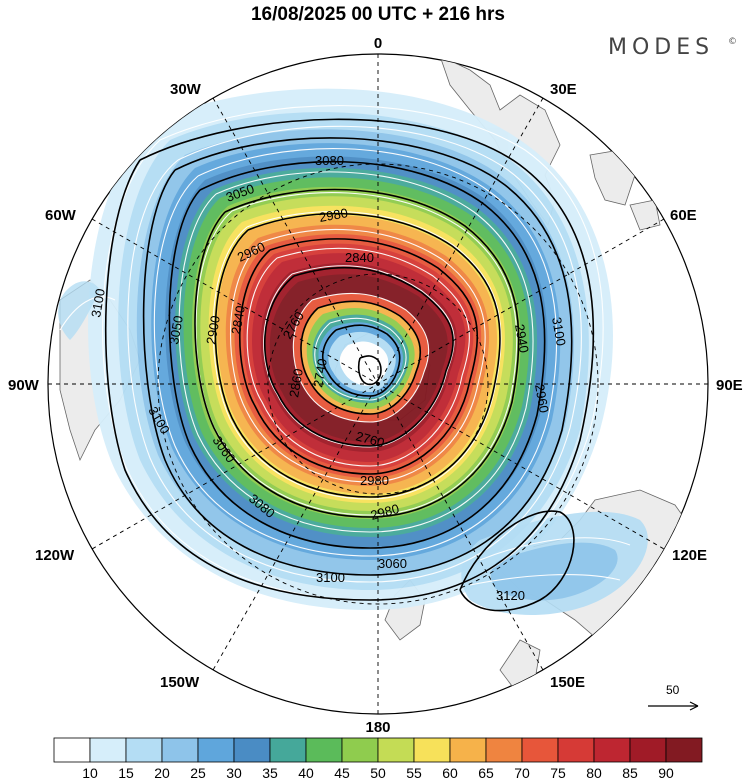 The width and height of the screenshot is (750, 782). Describe the element at coordinates (180, 682) in the screenshot. I see `lon-label-150w: 150W` at that location.